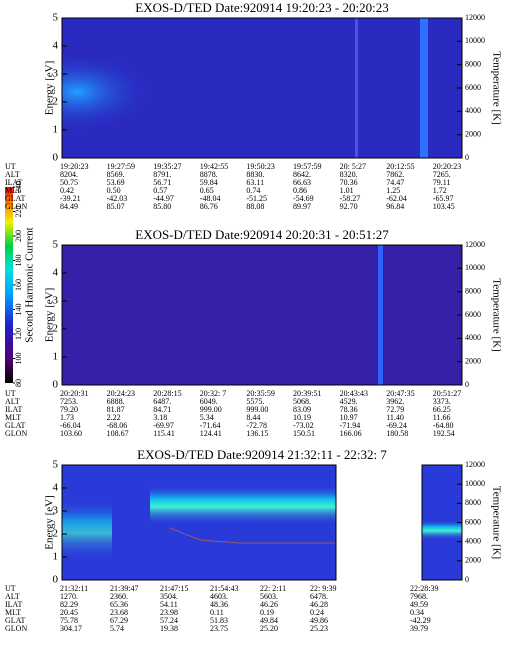 Image resolution: width=505 pixels, height=649 pixels. What do you see at coordinates (18, 310) in the screenshot?
I see `colorbar-tick-label: 140` at bounding box center [18, 310].